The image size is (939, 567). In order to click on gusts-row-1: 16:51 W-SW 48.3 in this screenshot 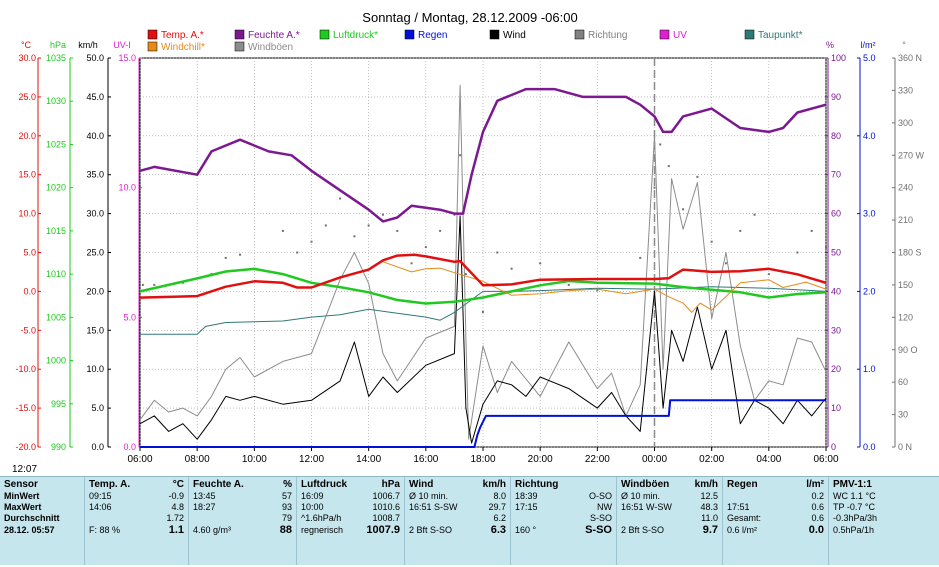, I will do `click(669, 507)`.